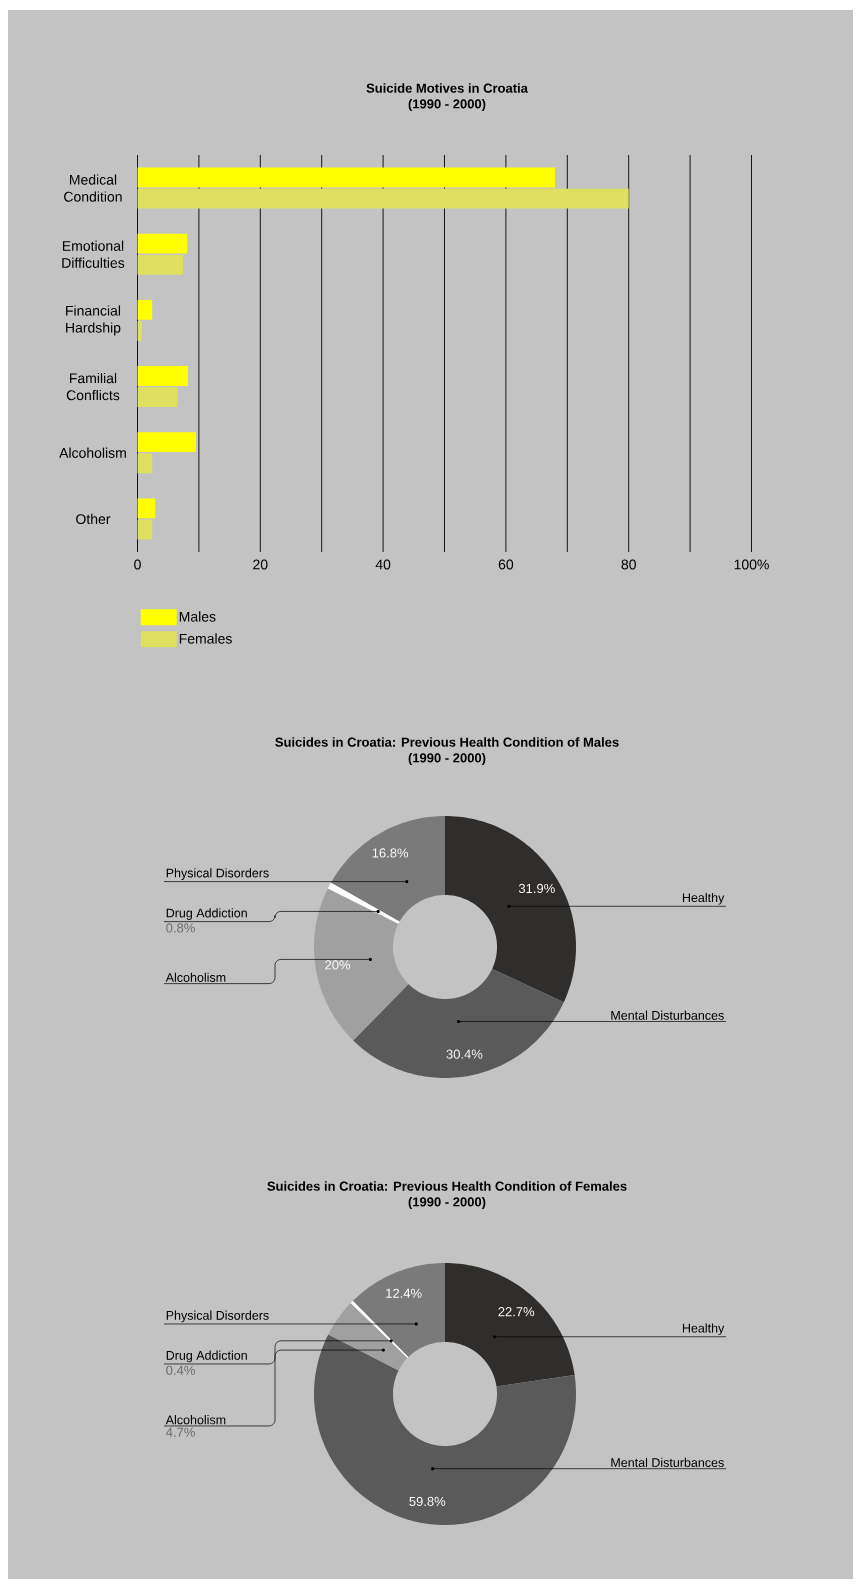 The height and width of the screenshot is (1587, 861). Describe the element at coordinates (447, 1186) in the screenshot. I see `chart-title: Suicides in Croatia: Previous Health Condition of Females` at that location.